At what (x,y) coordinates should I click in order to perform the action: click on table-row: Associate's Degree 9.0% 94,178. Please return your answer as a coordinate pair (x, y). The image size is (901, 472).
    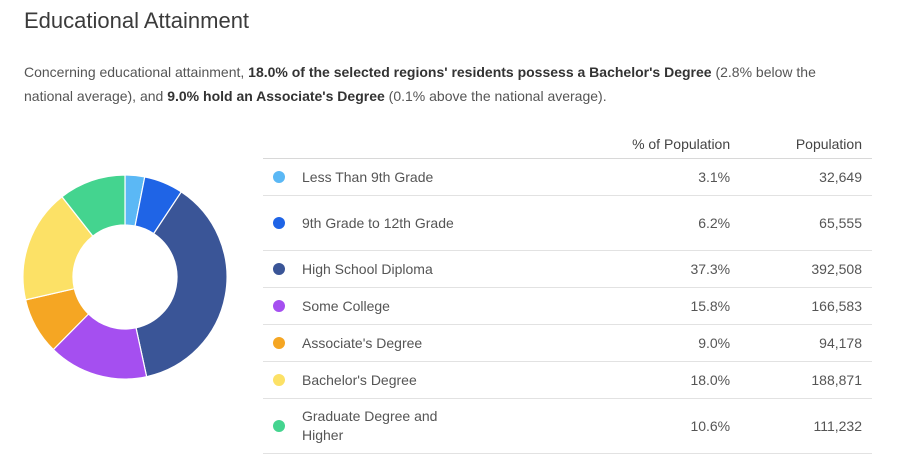
    Looking at the image, I should click on (567, 343).